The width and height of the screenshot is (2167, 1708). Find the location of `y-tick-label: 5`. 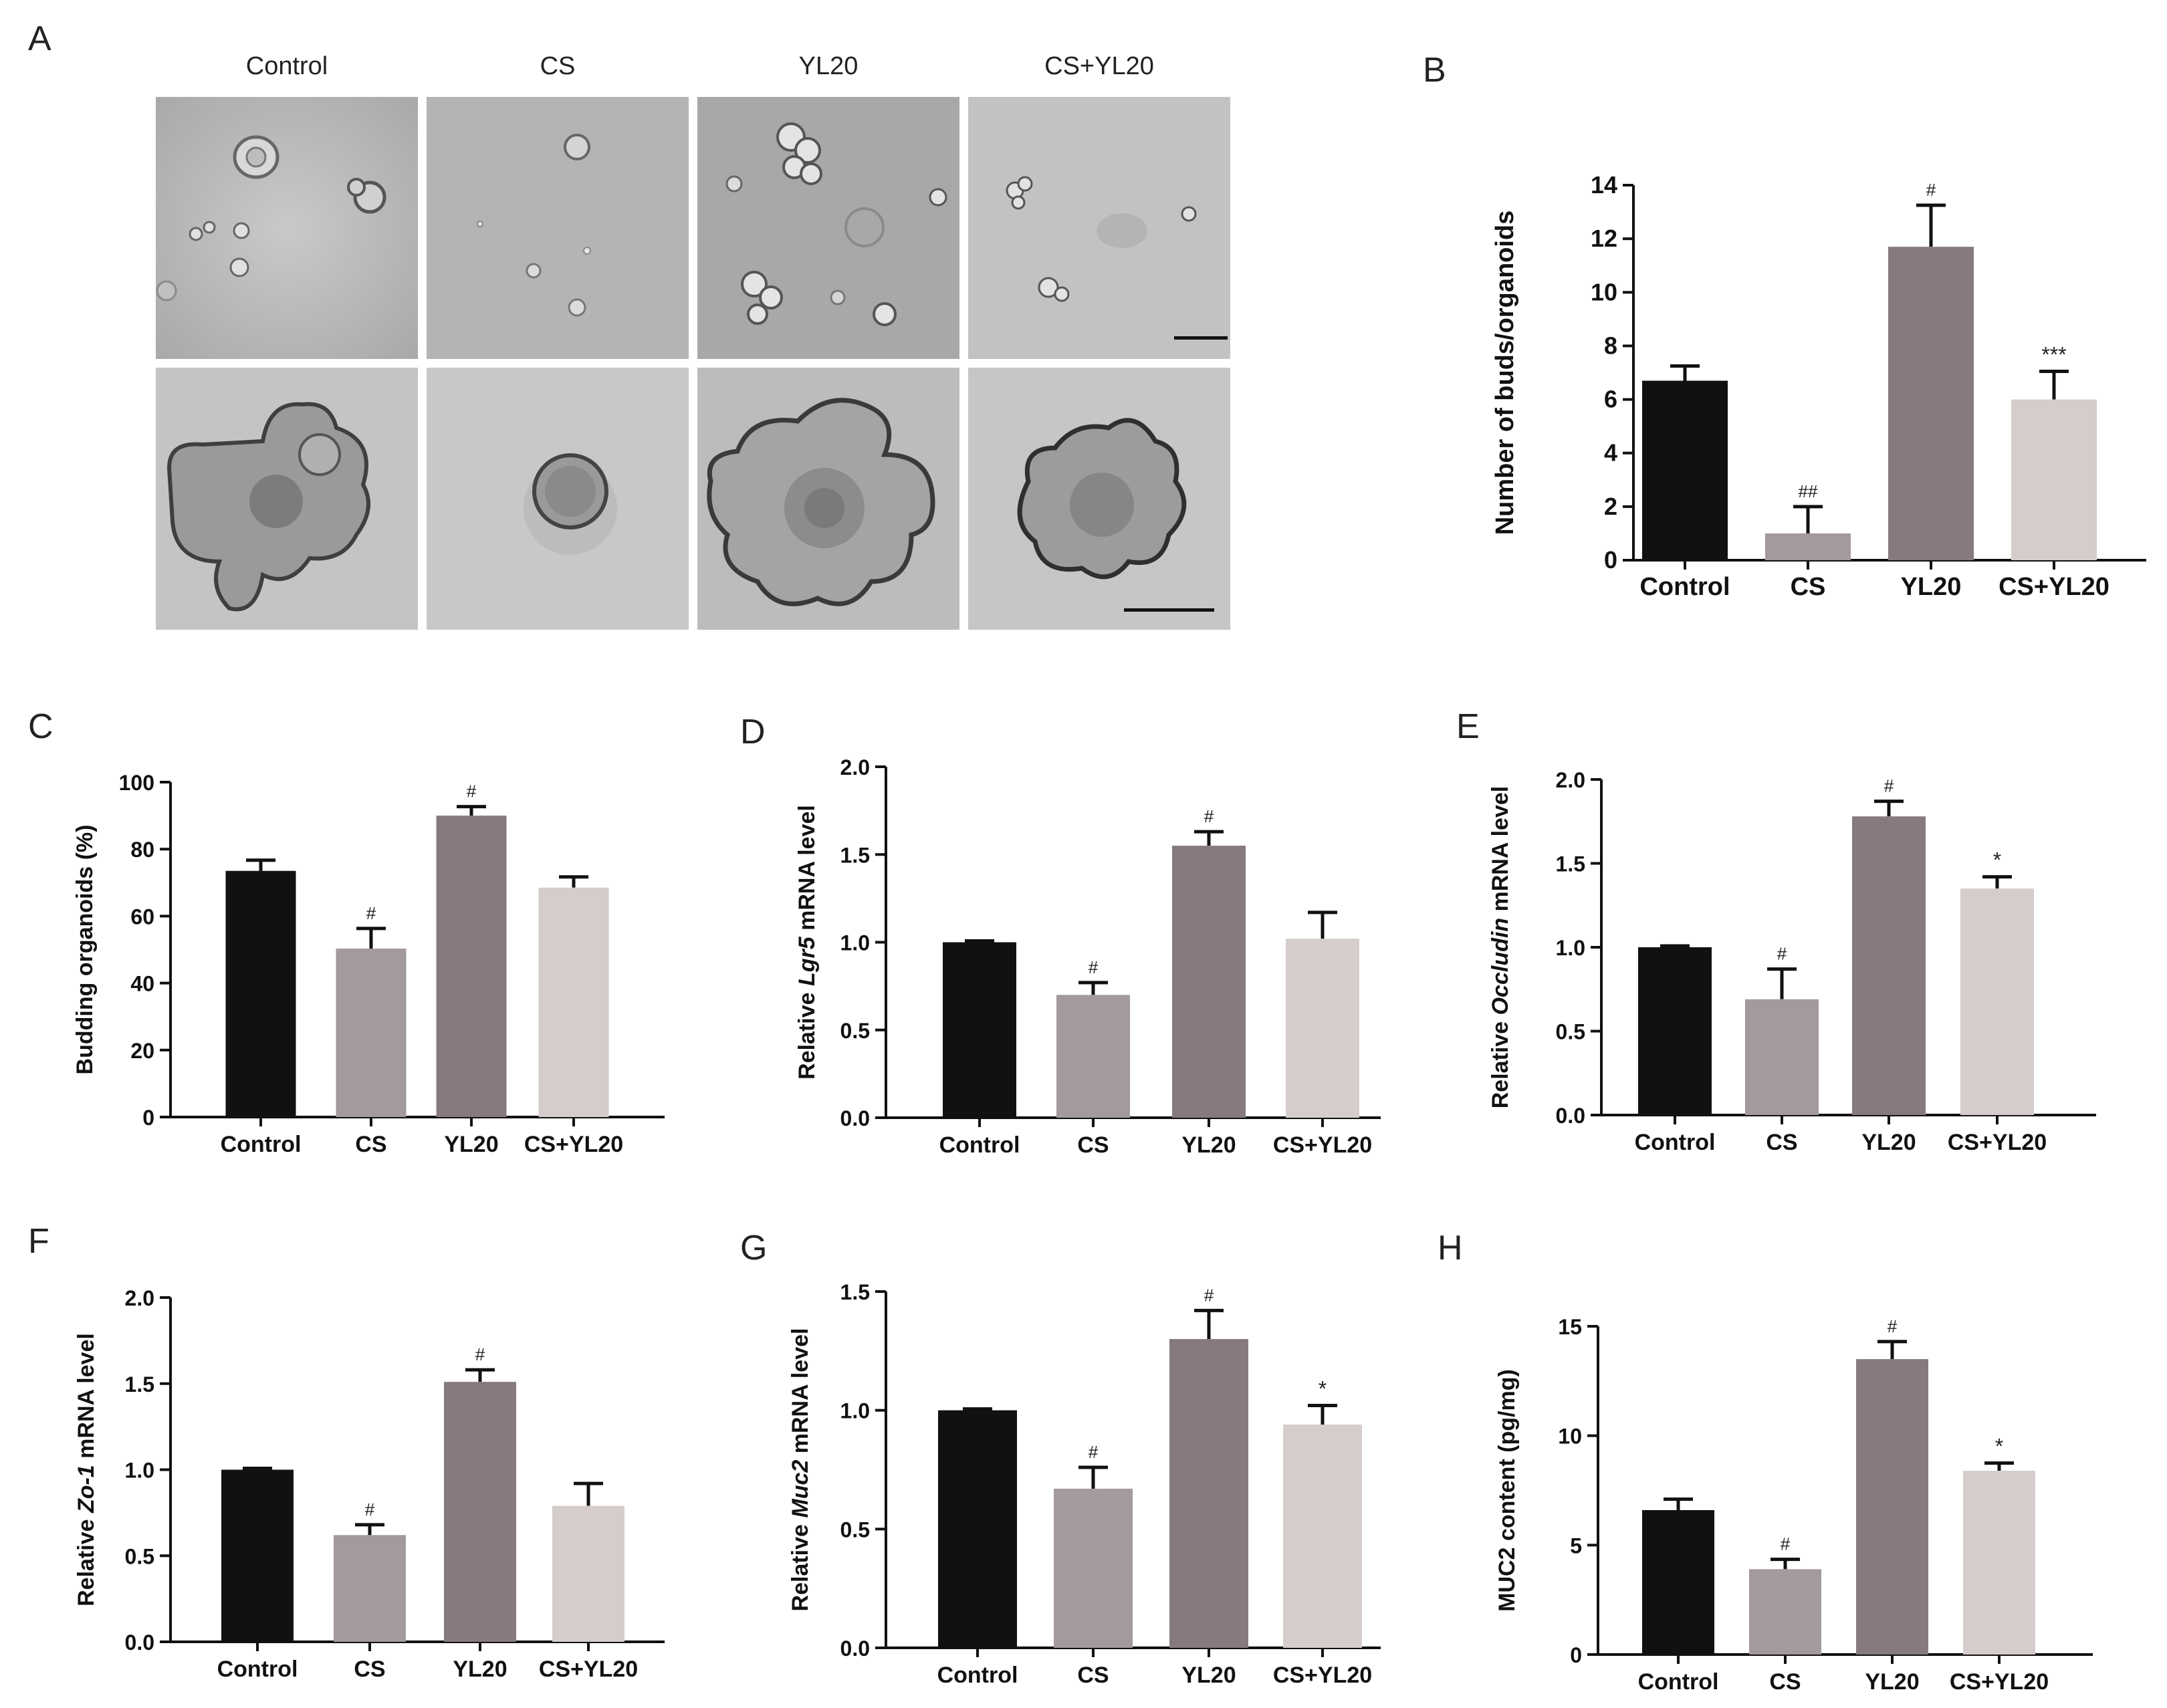

y-tick-label: 5 is located at coordinates (1576, 1546).